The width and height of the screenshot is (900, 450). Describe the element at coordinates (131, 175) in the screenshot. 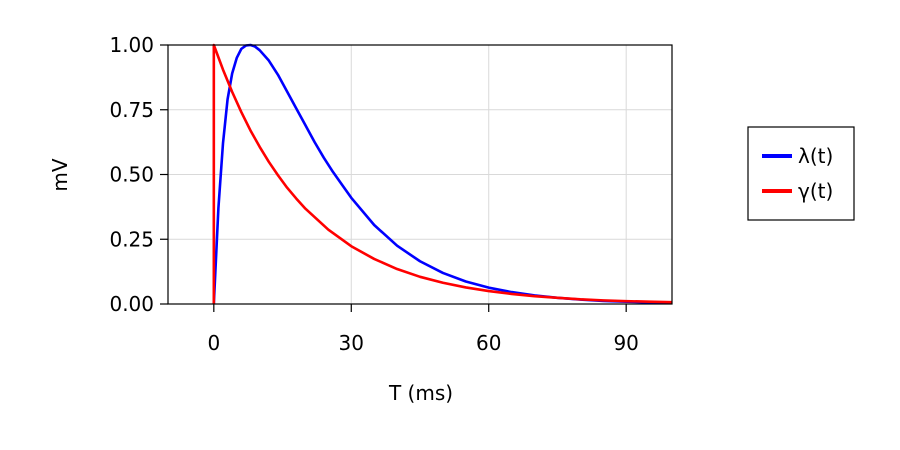

I see `y-tick-label: 0.50` at that location.